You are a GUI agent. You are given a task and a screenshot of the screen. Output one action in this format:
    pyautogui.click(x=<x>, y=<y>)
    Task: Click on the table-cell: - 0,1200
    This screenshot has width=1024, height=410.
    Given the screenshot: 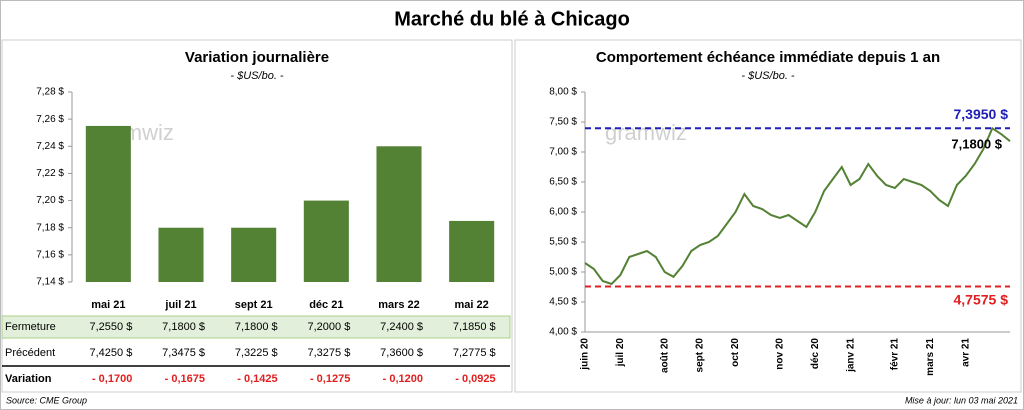 What is the action you would take?
    pyautogui.click(x=403, y=379)
    